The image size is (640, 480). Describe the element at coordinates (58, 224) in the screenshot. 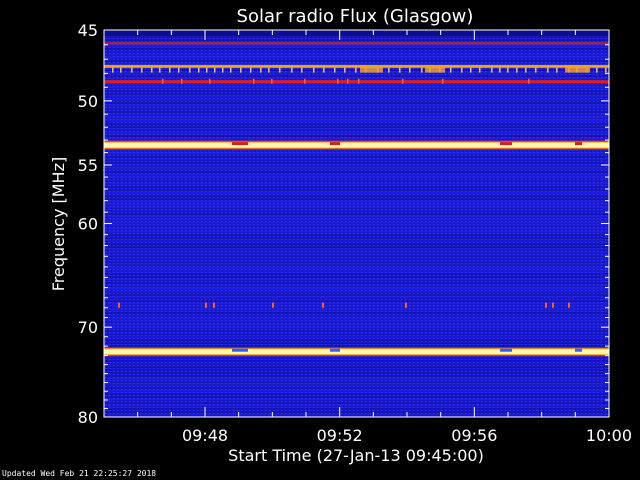

I see `y-axis-label: Frequency [MHz]` at that location.